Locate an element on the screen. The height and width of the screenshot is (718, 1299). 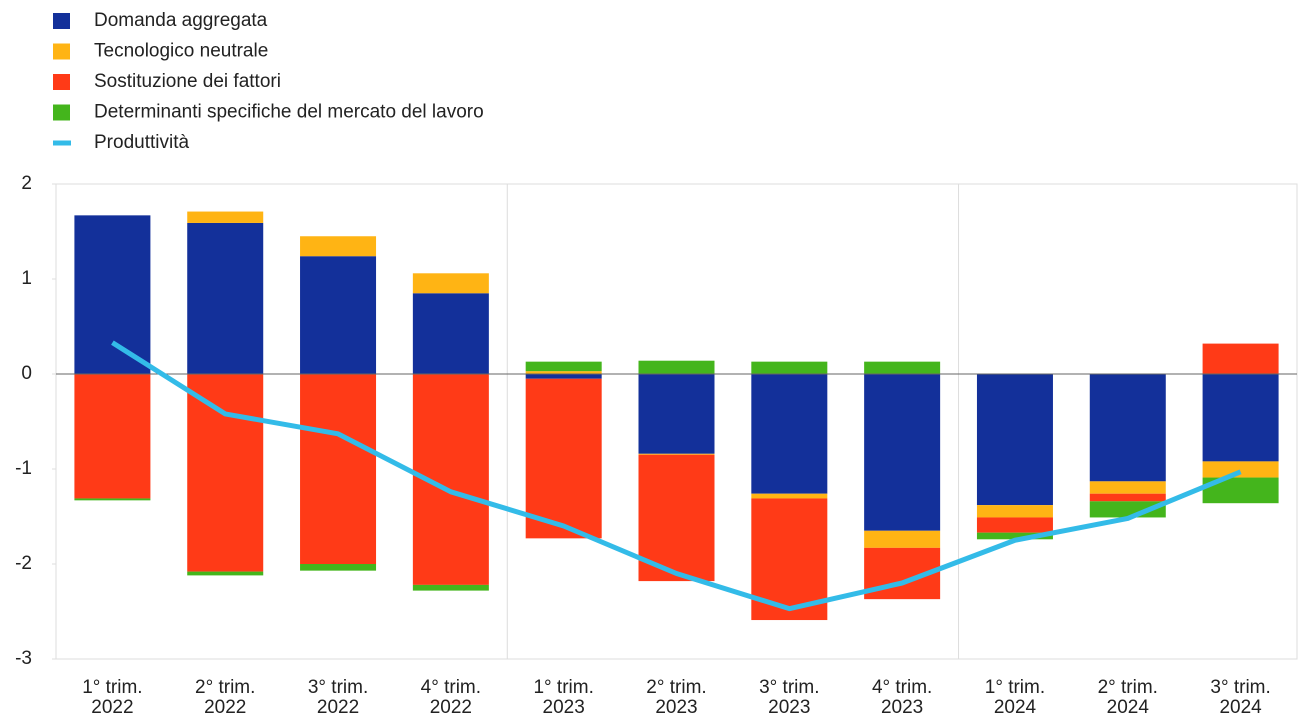
x-tick-label: 3° trim. 2022 is located at coordinates (338, 697).